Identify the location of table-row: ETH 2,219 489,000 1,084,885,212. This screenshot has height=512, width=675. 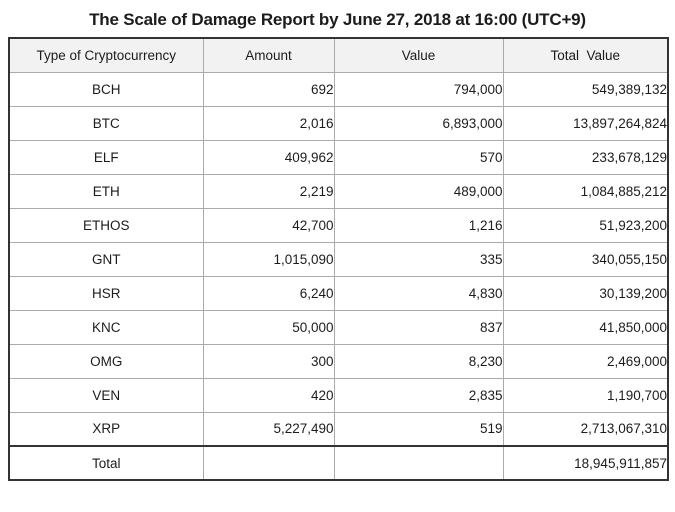
(338, 191).